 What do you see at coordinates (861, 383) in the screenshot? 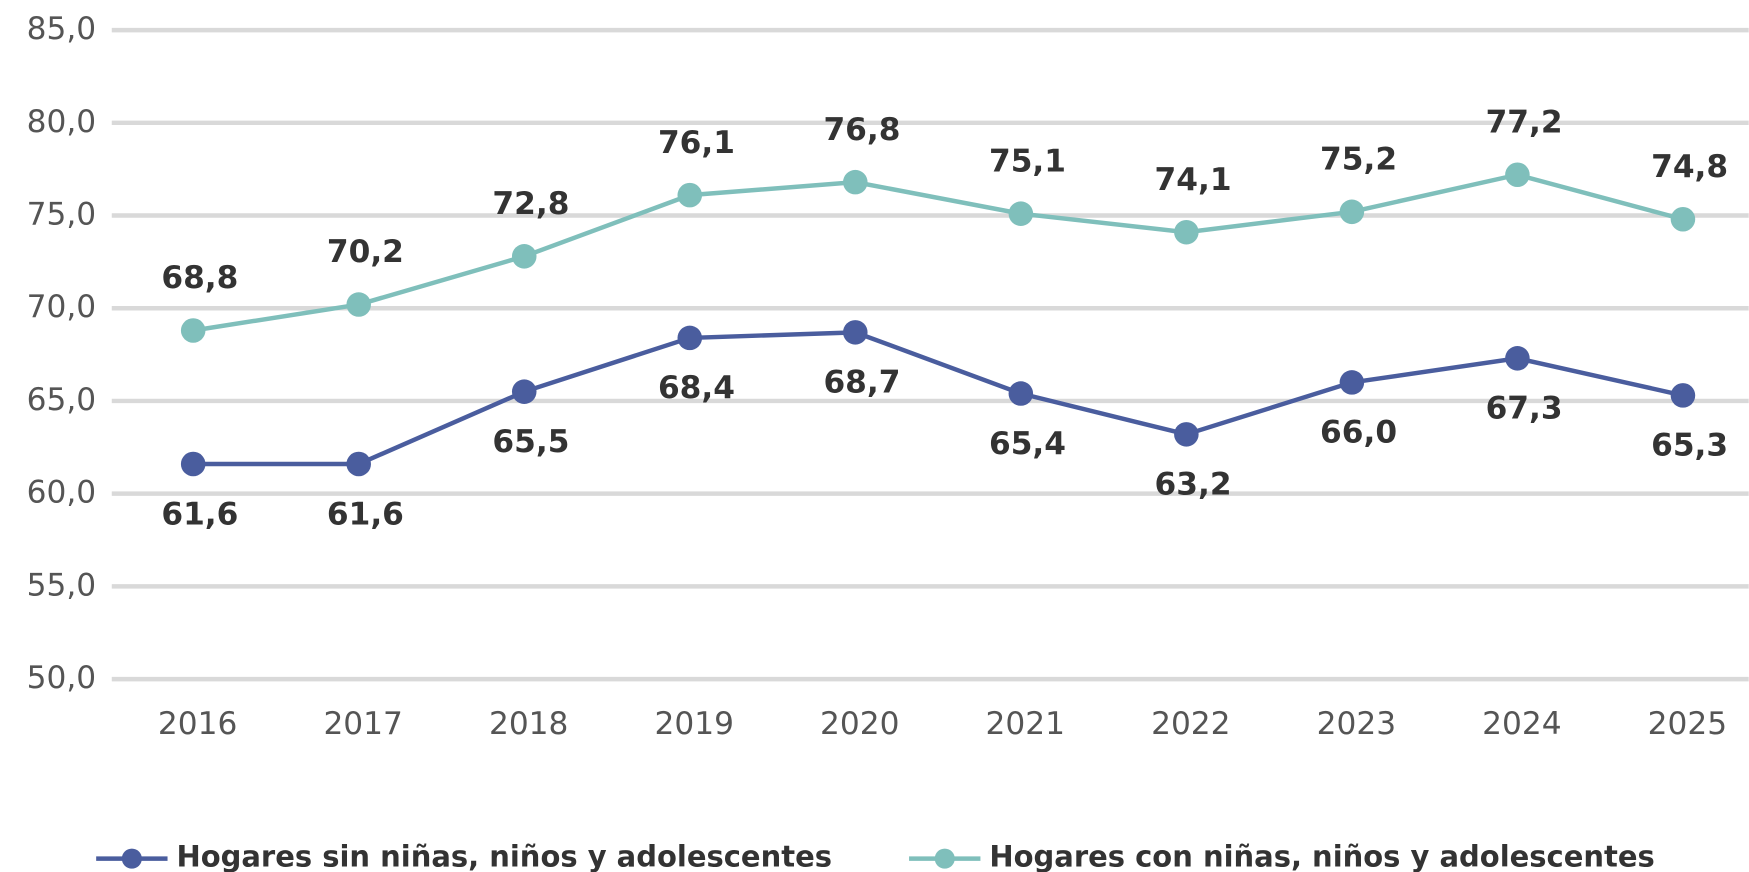
I see `data-label: 68,7` at bounding box center [861, 383].